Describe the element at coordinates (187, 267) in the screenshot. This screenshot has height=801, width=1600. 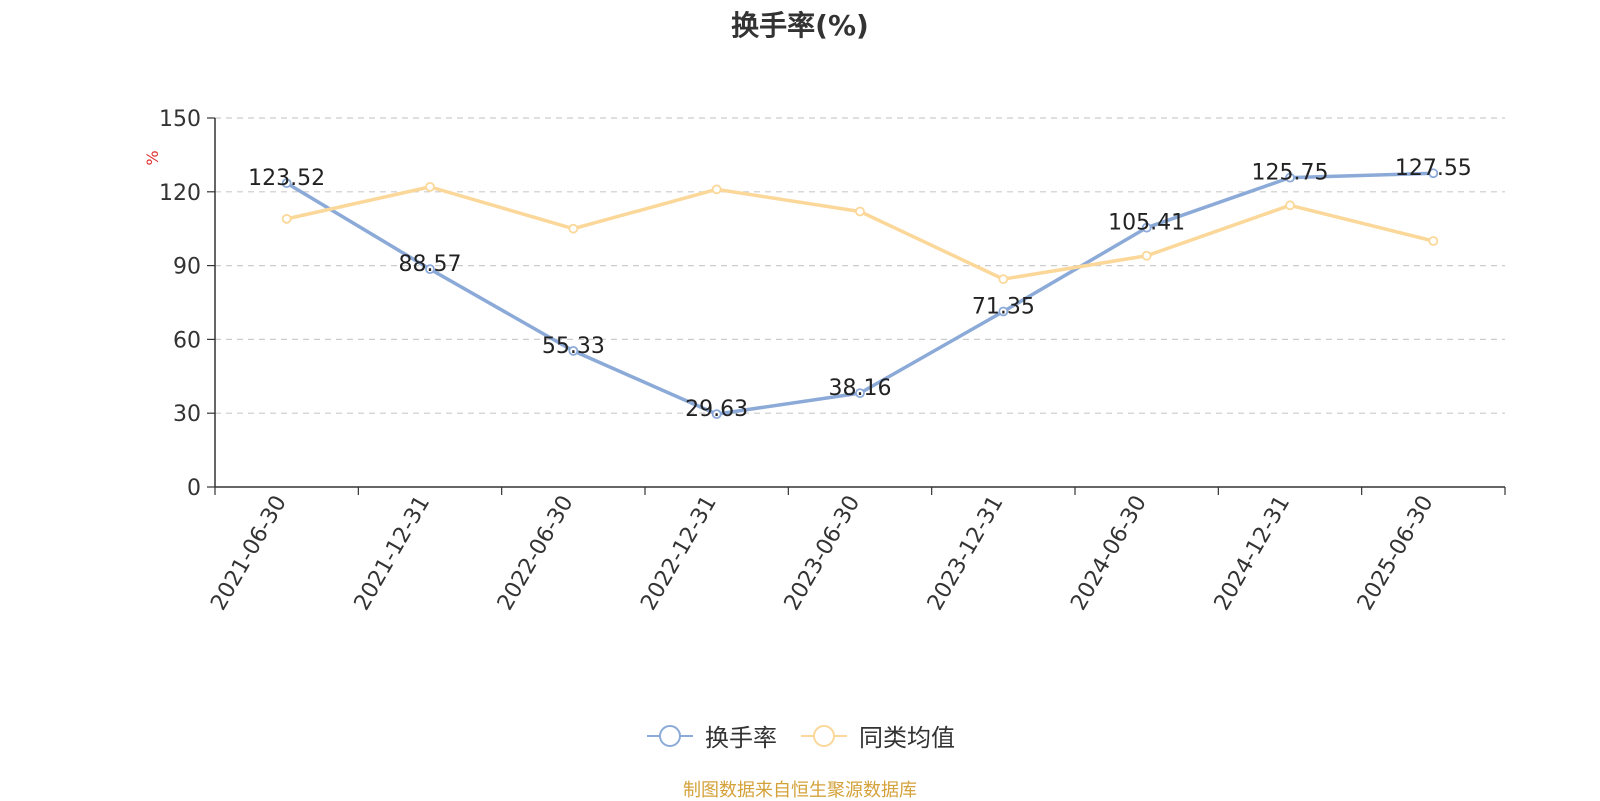
I see `y-tick-label: 90` at that location.